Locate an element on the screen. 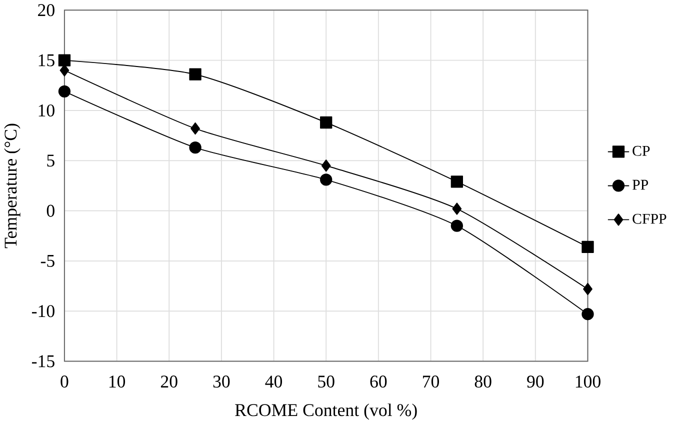 This screenshot has height=424, width=673. x-tick-label: 0 is located at coordinates (64, 382).